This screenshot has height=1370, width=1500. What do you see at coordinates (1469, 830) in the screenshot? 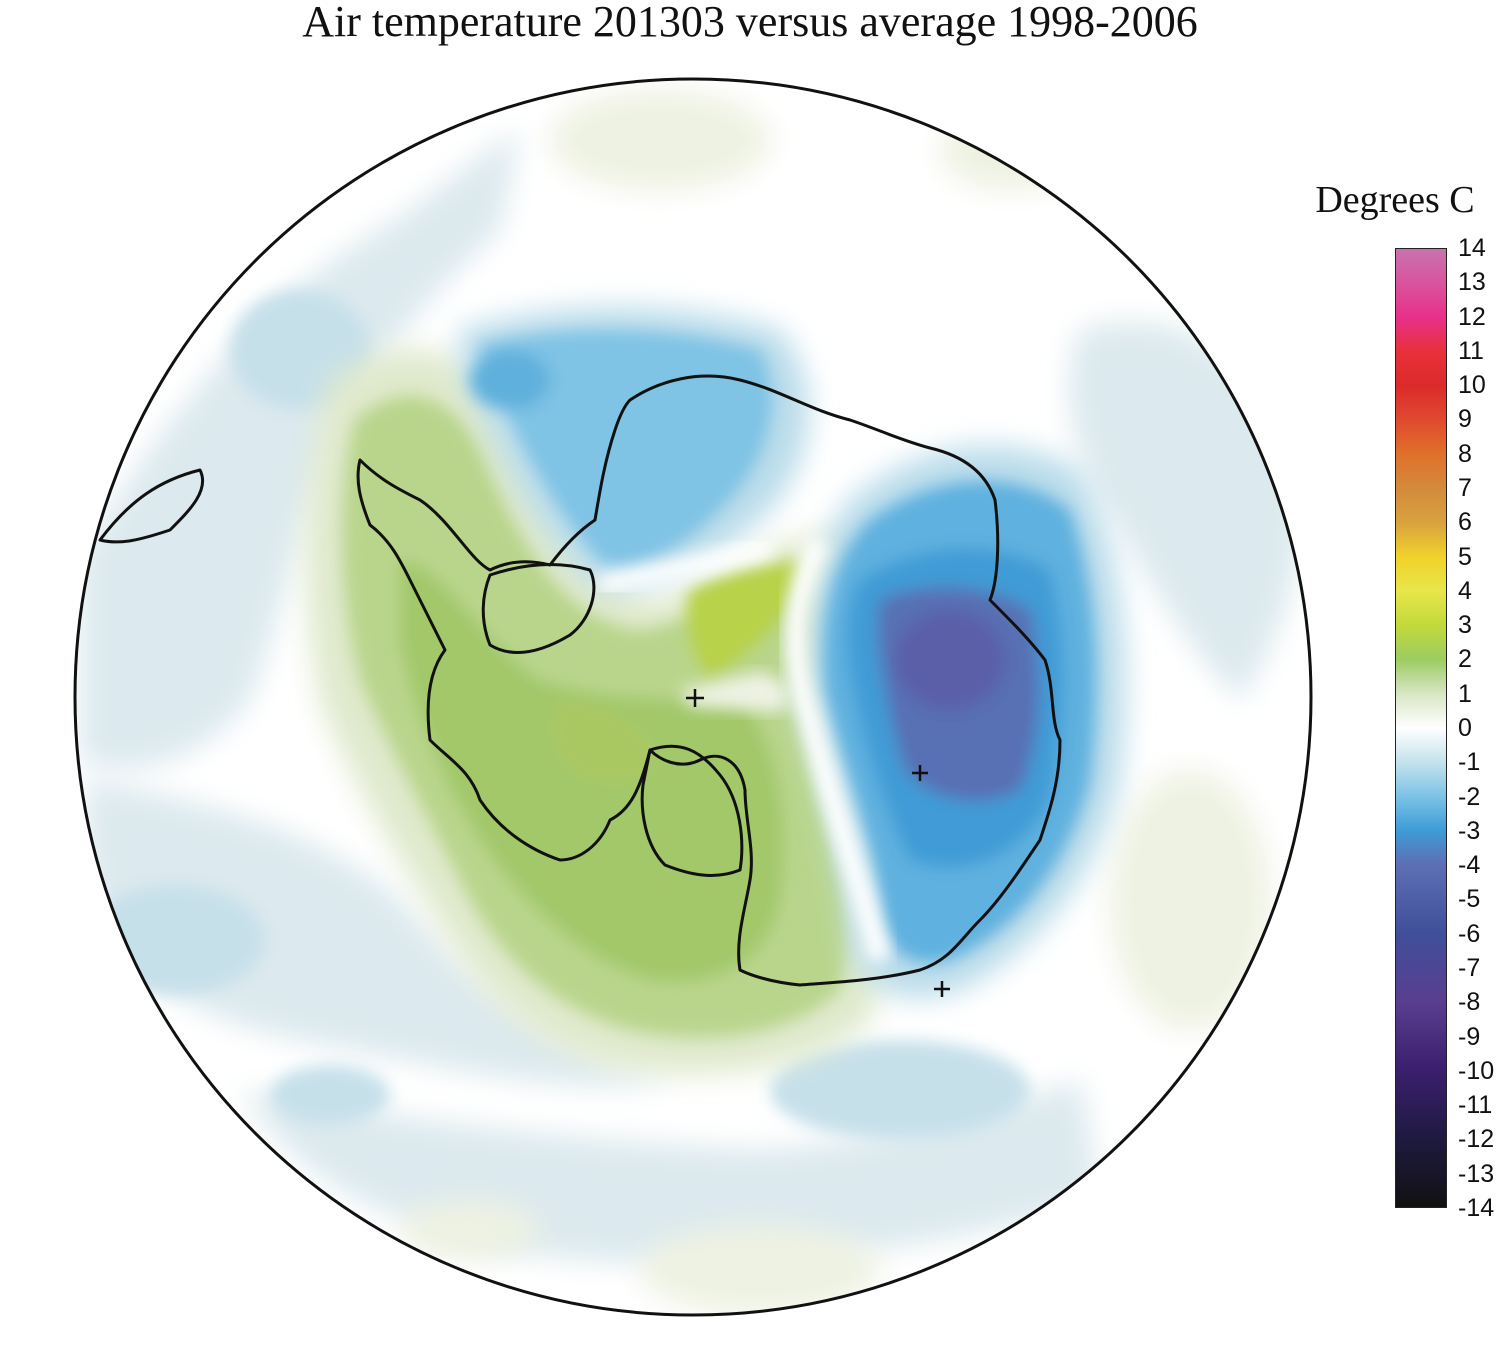
I see `colorbar-tick-label: -3` at bounding box center [1469, 830].